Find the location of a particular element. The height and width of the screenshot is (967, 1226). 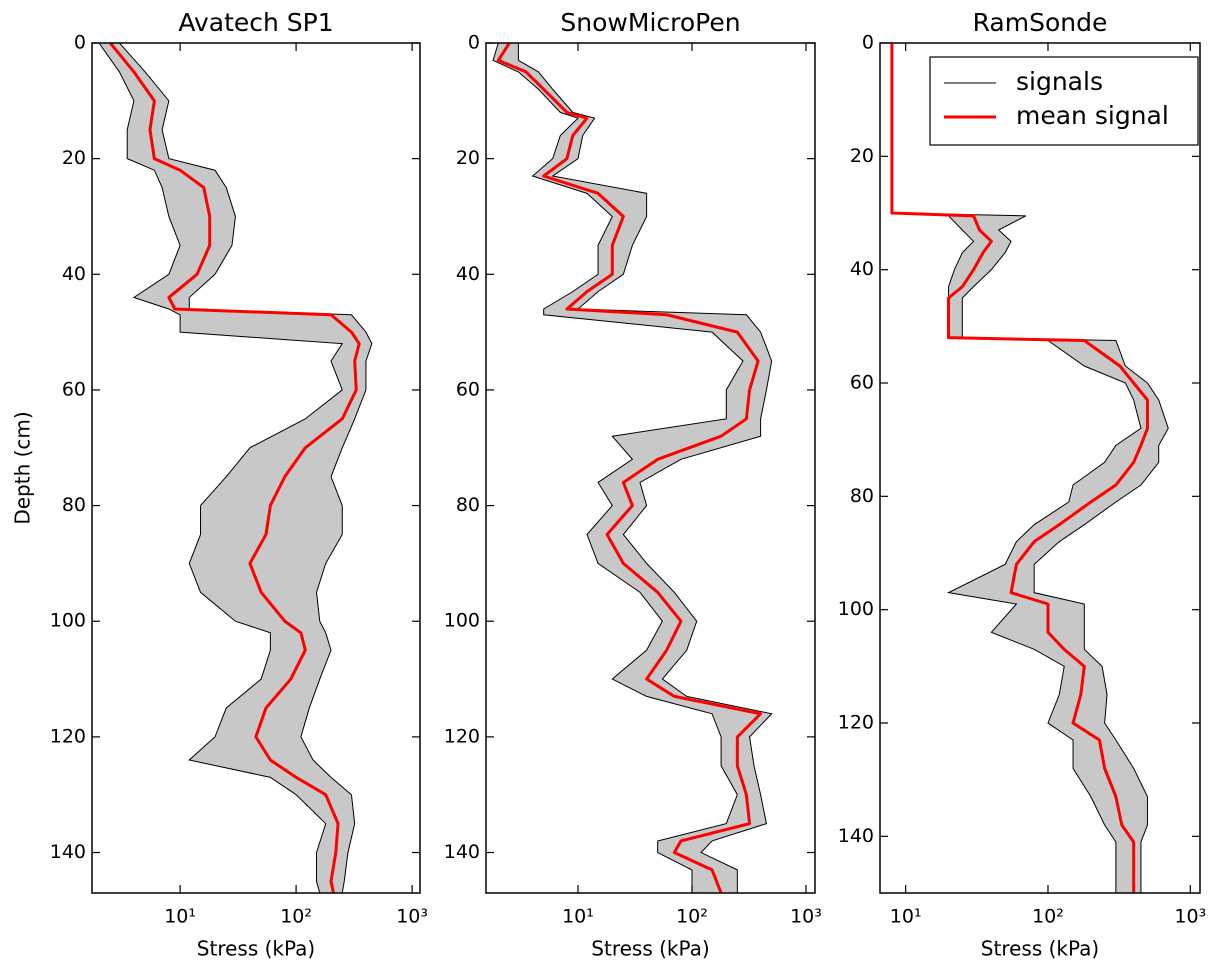

legend-box is located at coordinates (1064, 101).